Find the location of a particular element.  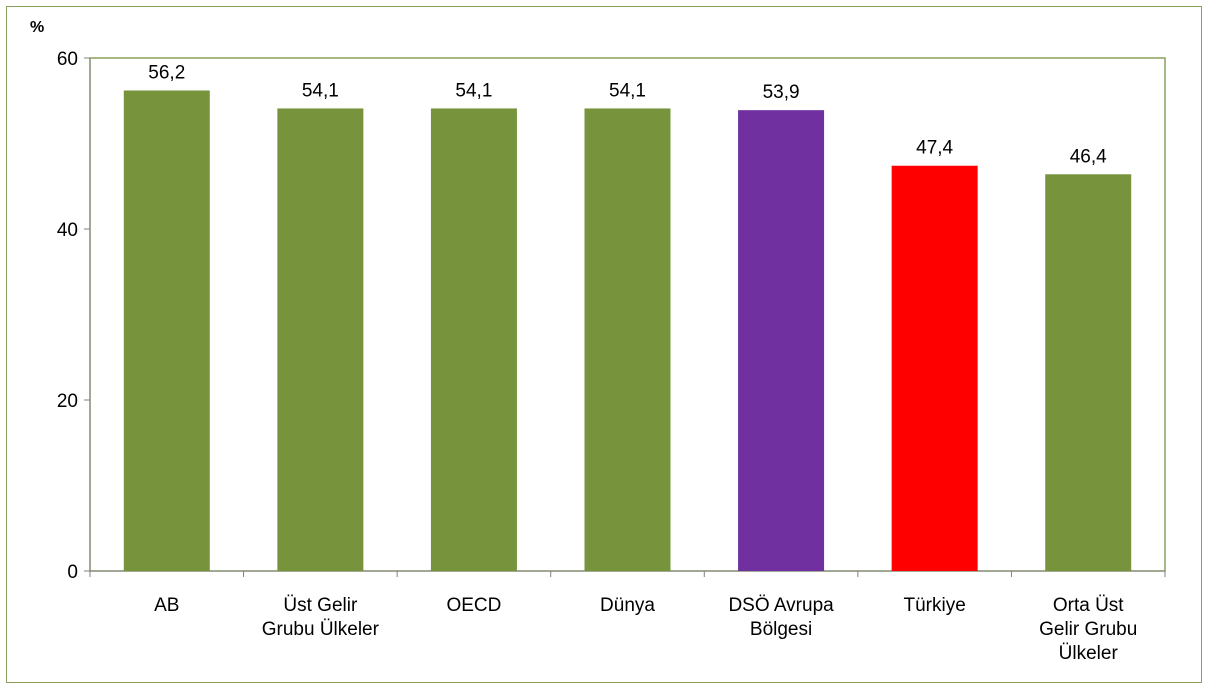

category-label: AB is located at coordinates (166, 605).